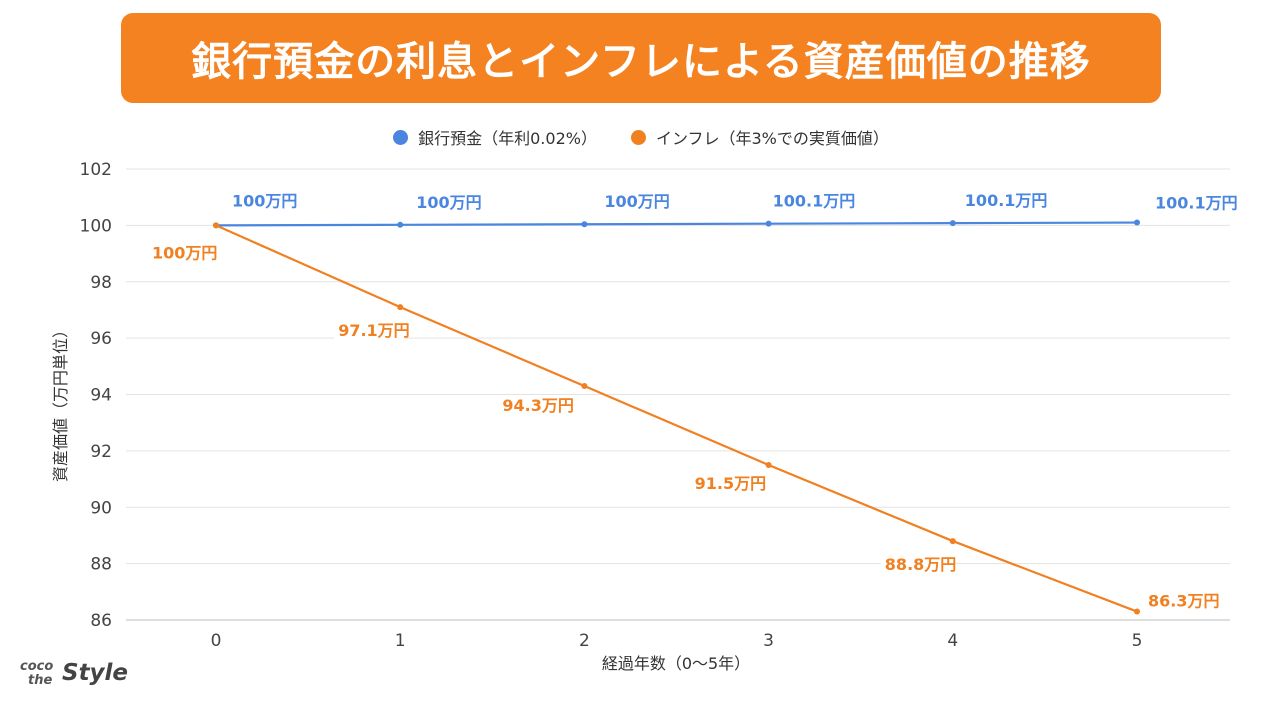 The image size is (1282, 716). Describe the element at coordinates (37, 666) in the screenshot. I see `logo-text-coco: coco` at that location.